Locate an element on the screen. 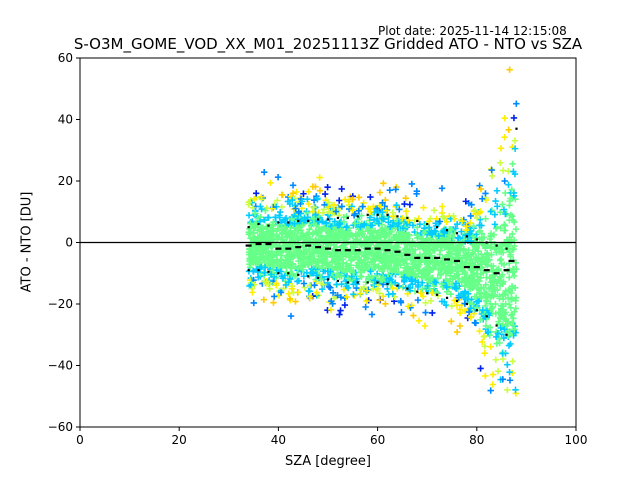 The image size is (640, 480). y-tick-label: 0 is located at coordinates (69, 243).